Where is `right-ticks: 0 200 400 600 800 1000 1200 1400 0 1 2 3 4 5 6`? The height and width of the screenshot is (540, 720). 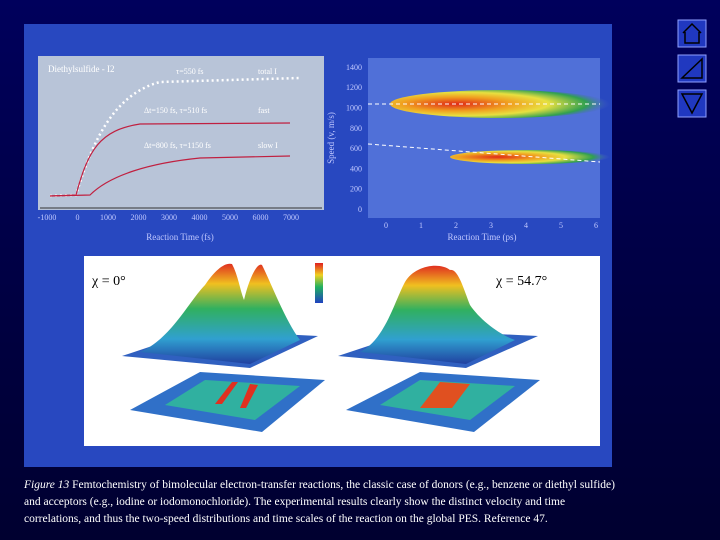
right-ticks: 0 200 400 600 800 1000 1200 1400 0 1 2 3 4 5 6 is located at coordinates (472, 146).